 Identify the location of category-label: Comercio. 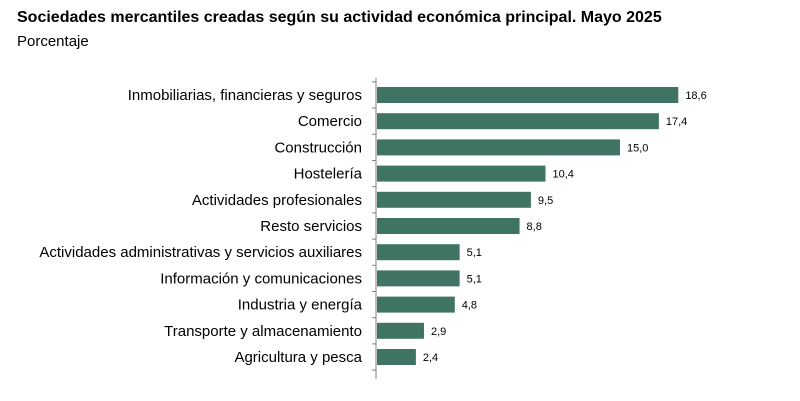
(330, 121).